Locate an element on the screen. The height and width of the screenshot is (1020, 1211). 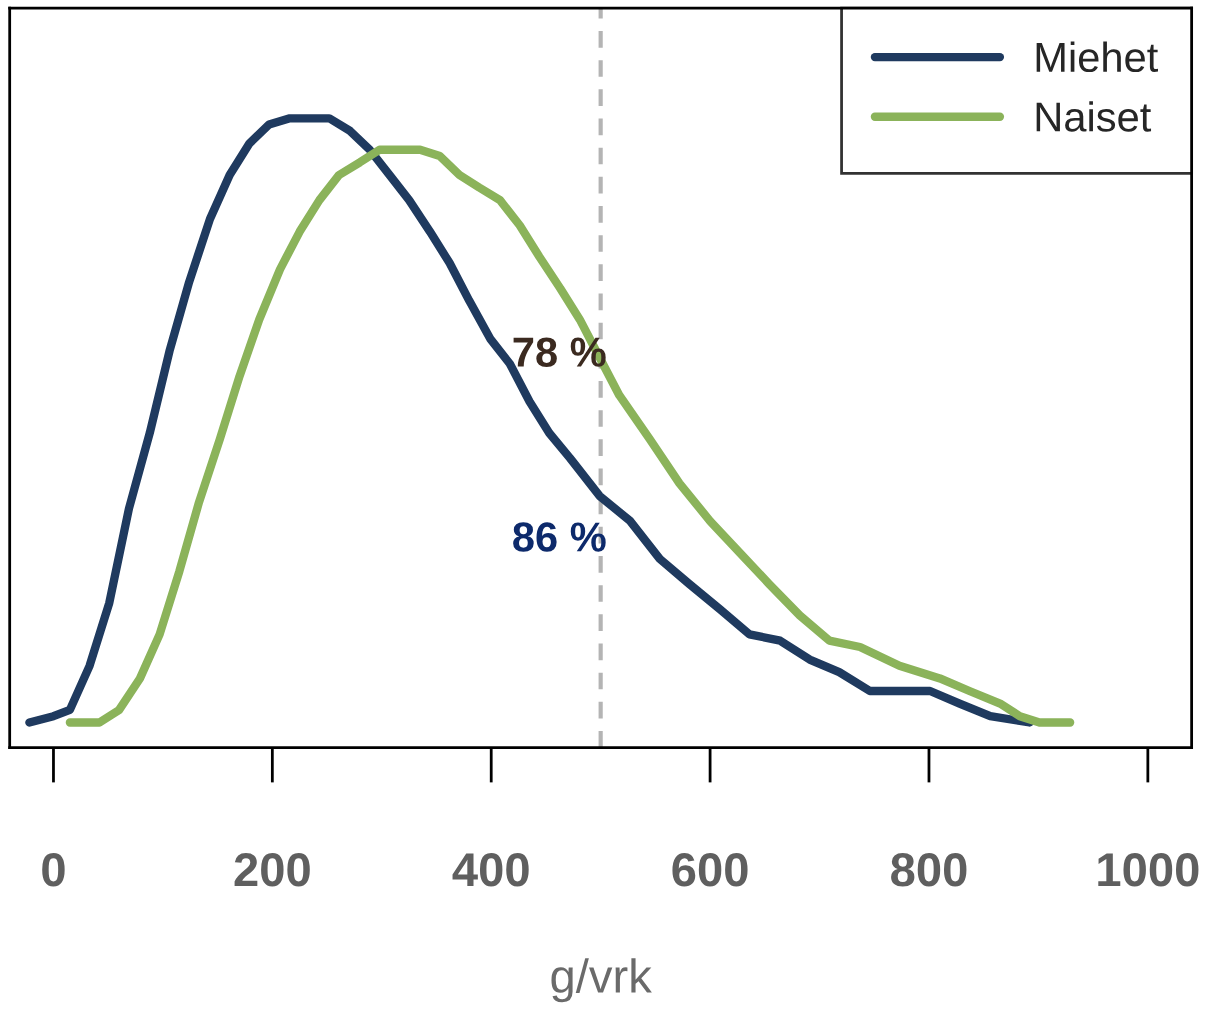
x-tick-label: 0 is located at coordinates (53, 870).